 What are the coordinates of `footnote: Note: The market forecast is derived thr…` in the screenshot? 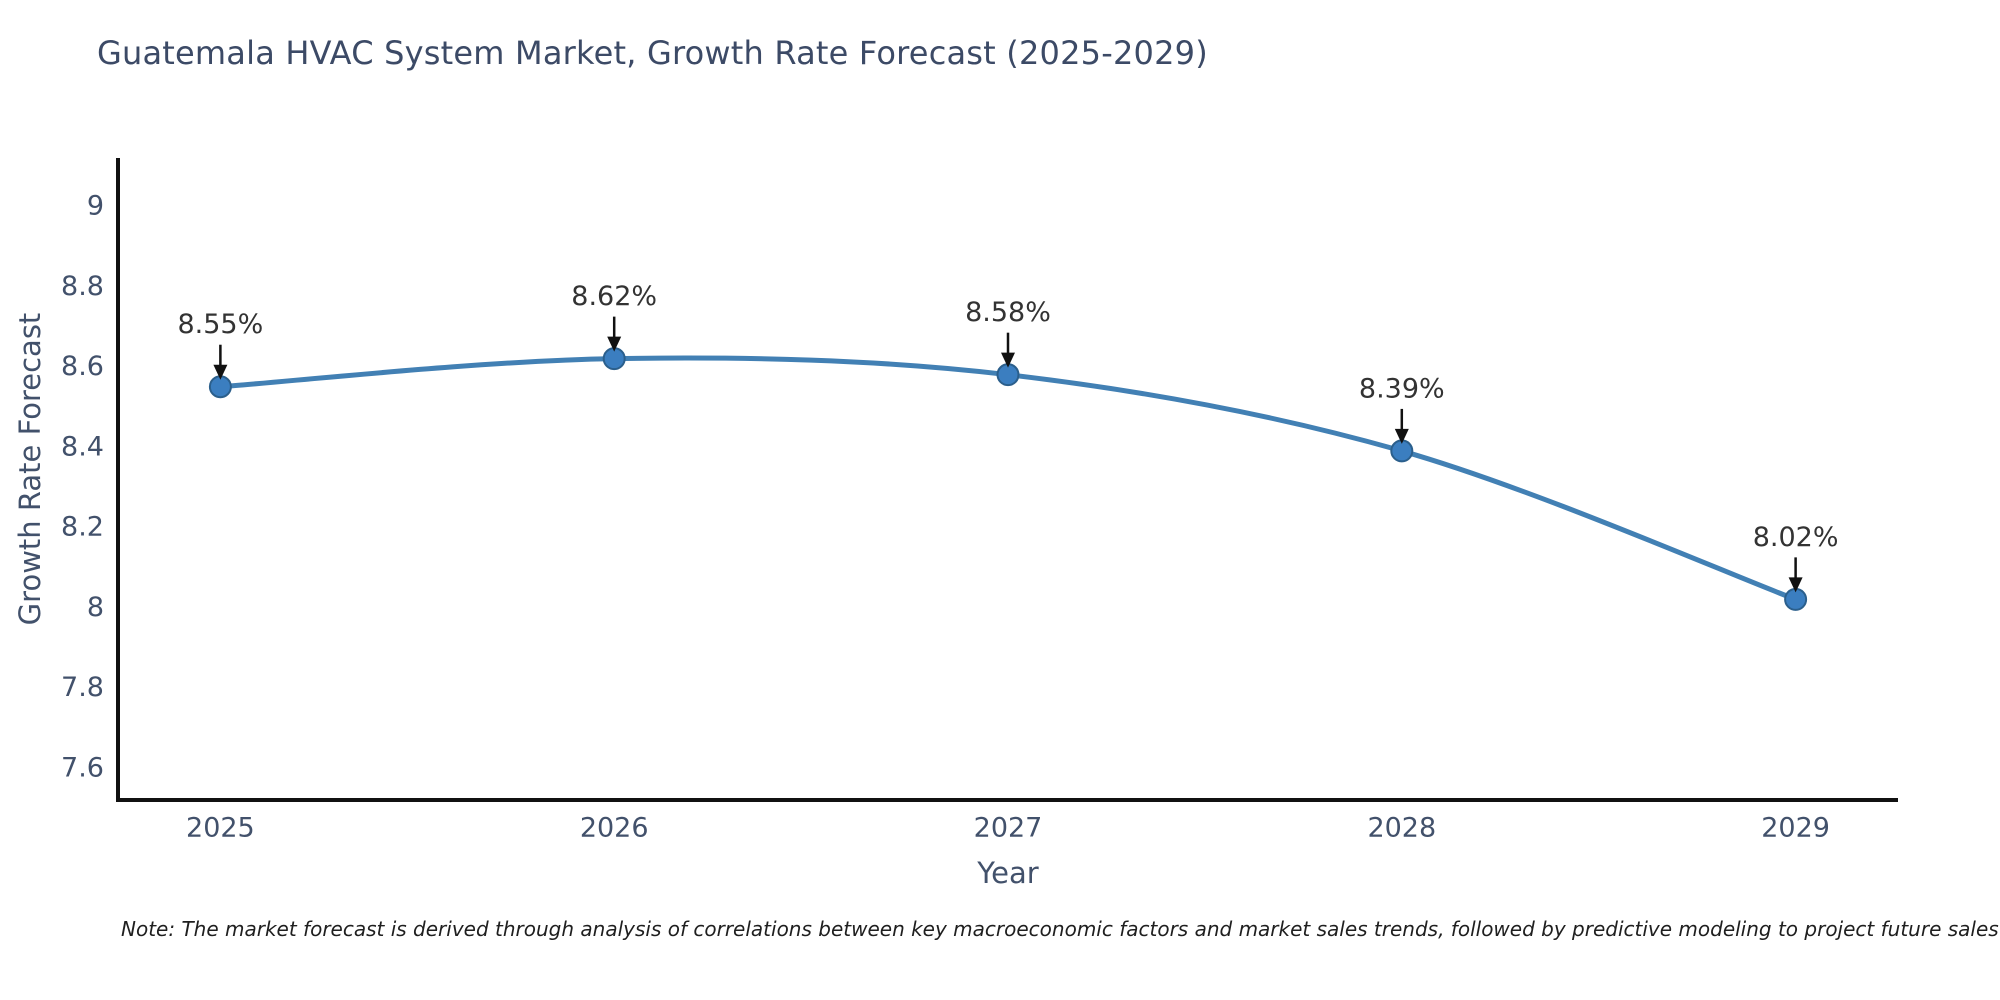 It's located at (1060, 929).